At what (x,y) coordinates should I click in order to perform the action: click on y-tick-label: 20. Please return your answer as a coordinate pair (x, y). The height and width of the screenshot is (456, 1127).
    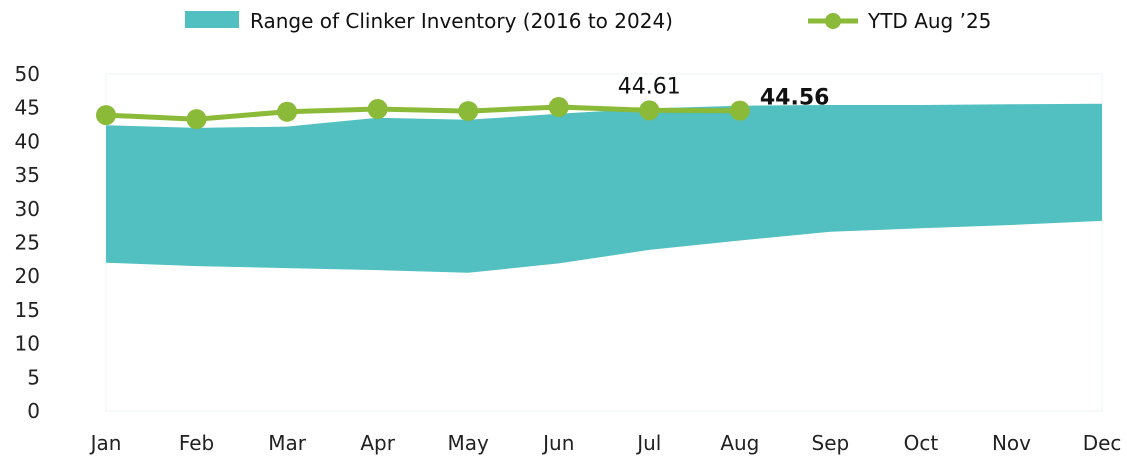
    Looking at the image, I should click on (27, 276).